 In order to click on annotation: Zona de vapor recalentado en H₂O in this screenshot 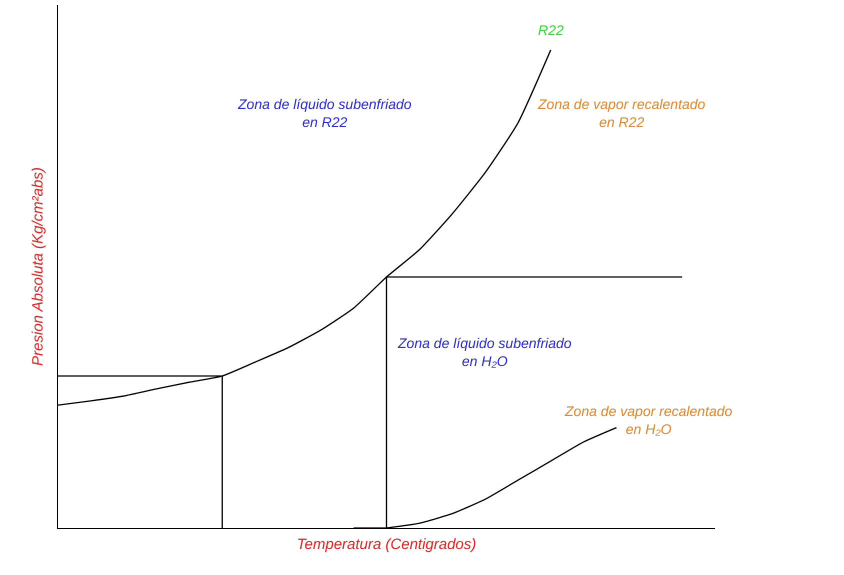, I will do `click(648, 420)`.